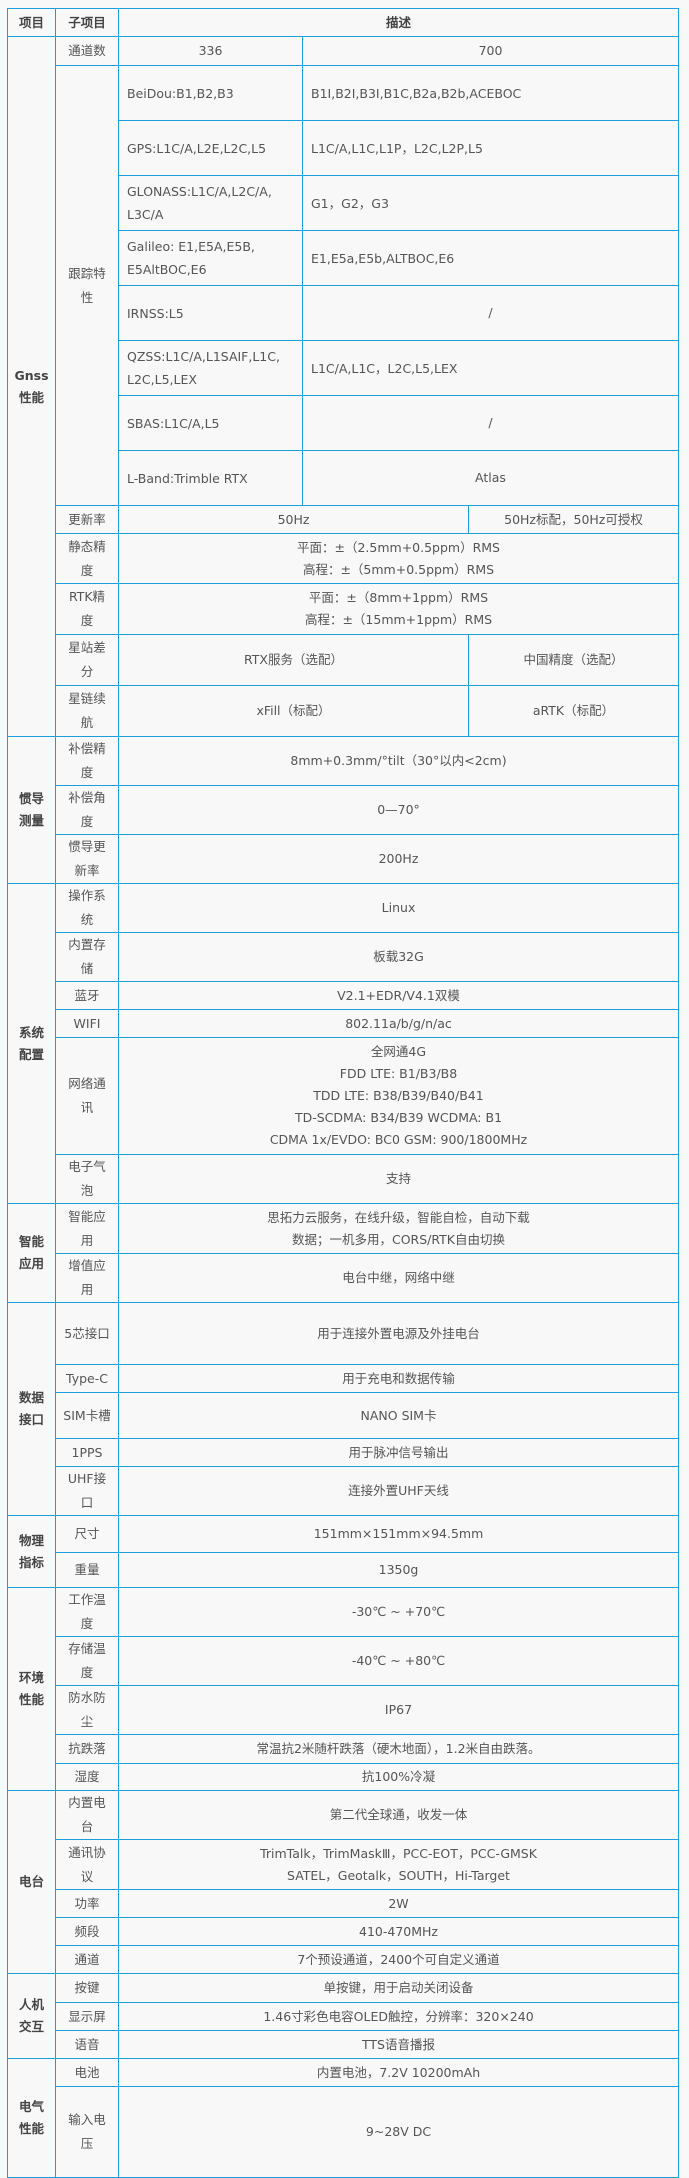 This screenshot has height=2178, width=689. What do you see at coordinates (87, 1096) in the screenshot?
I see `subitem-label: 网络通讯` at bounding box center [87, 1096].